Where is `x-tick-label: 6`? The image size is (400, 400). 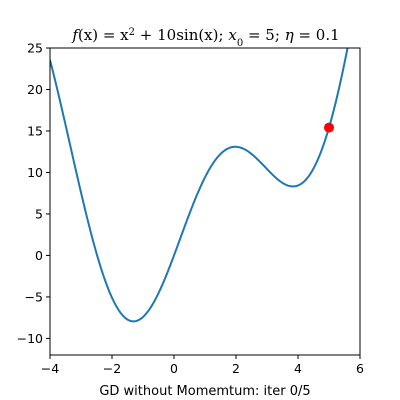 x-tick-label: 6 is located at coordinates (360, 368).